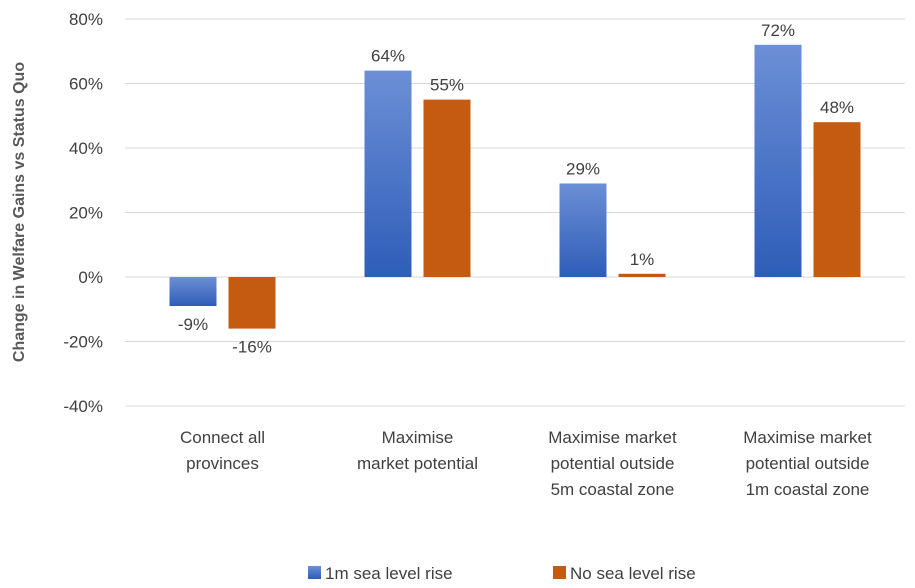 This screenshot has height=588, width=915. I want to click on x-category-label: market potential, so click(417, 463).